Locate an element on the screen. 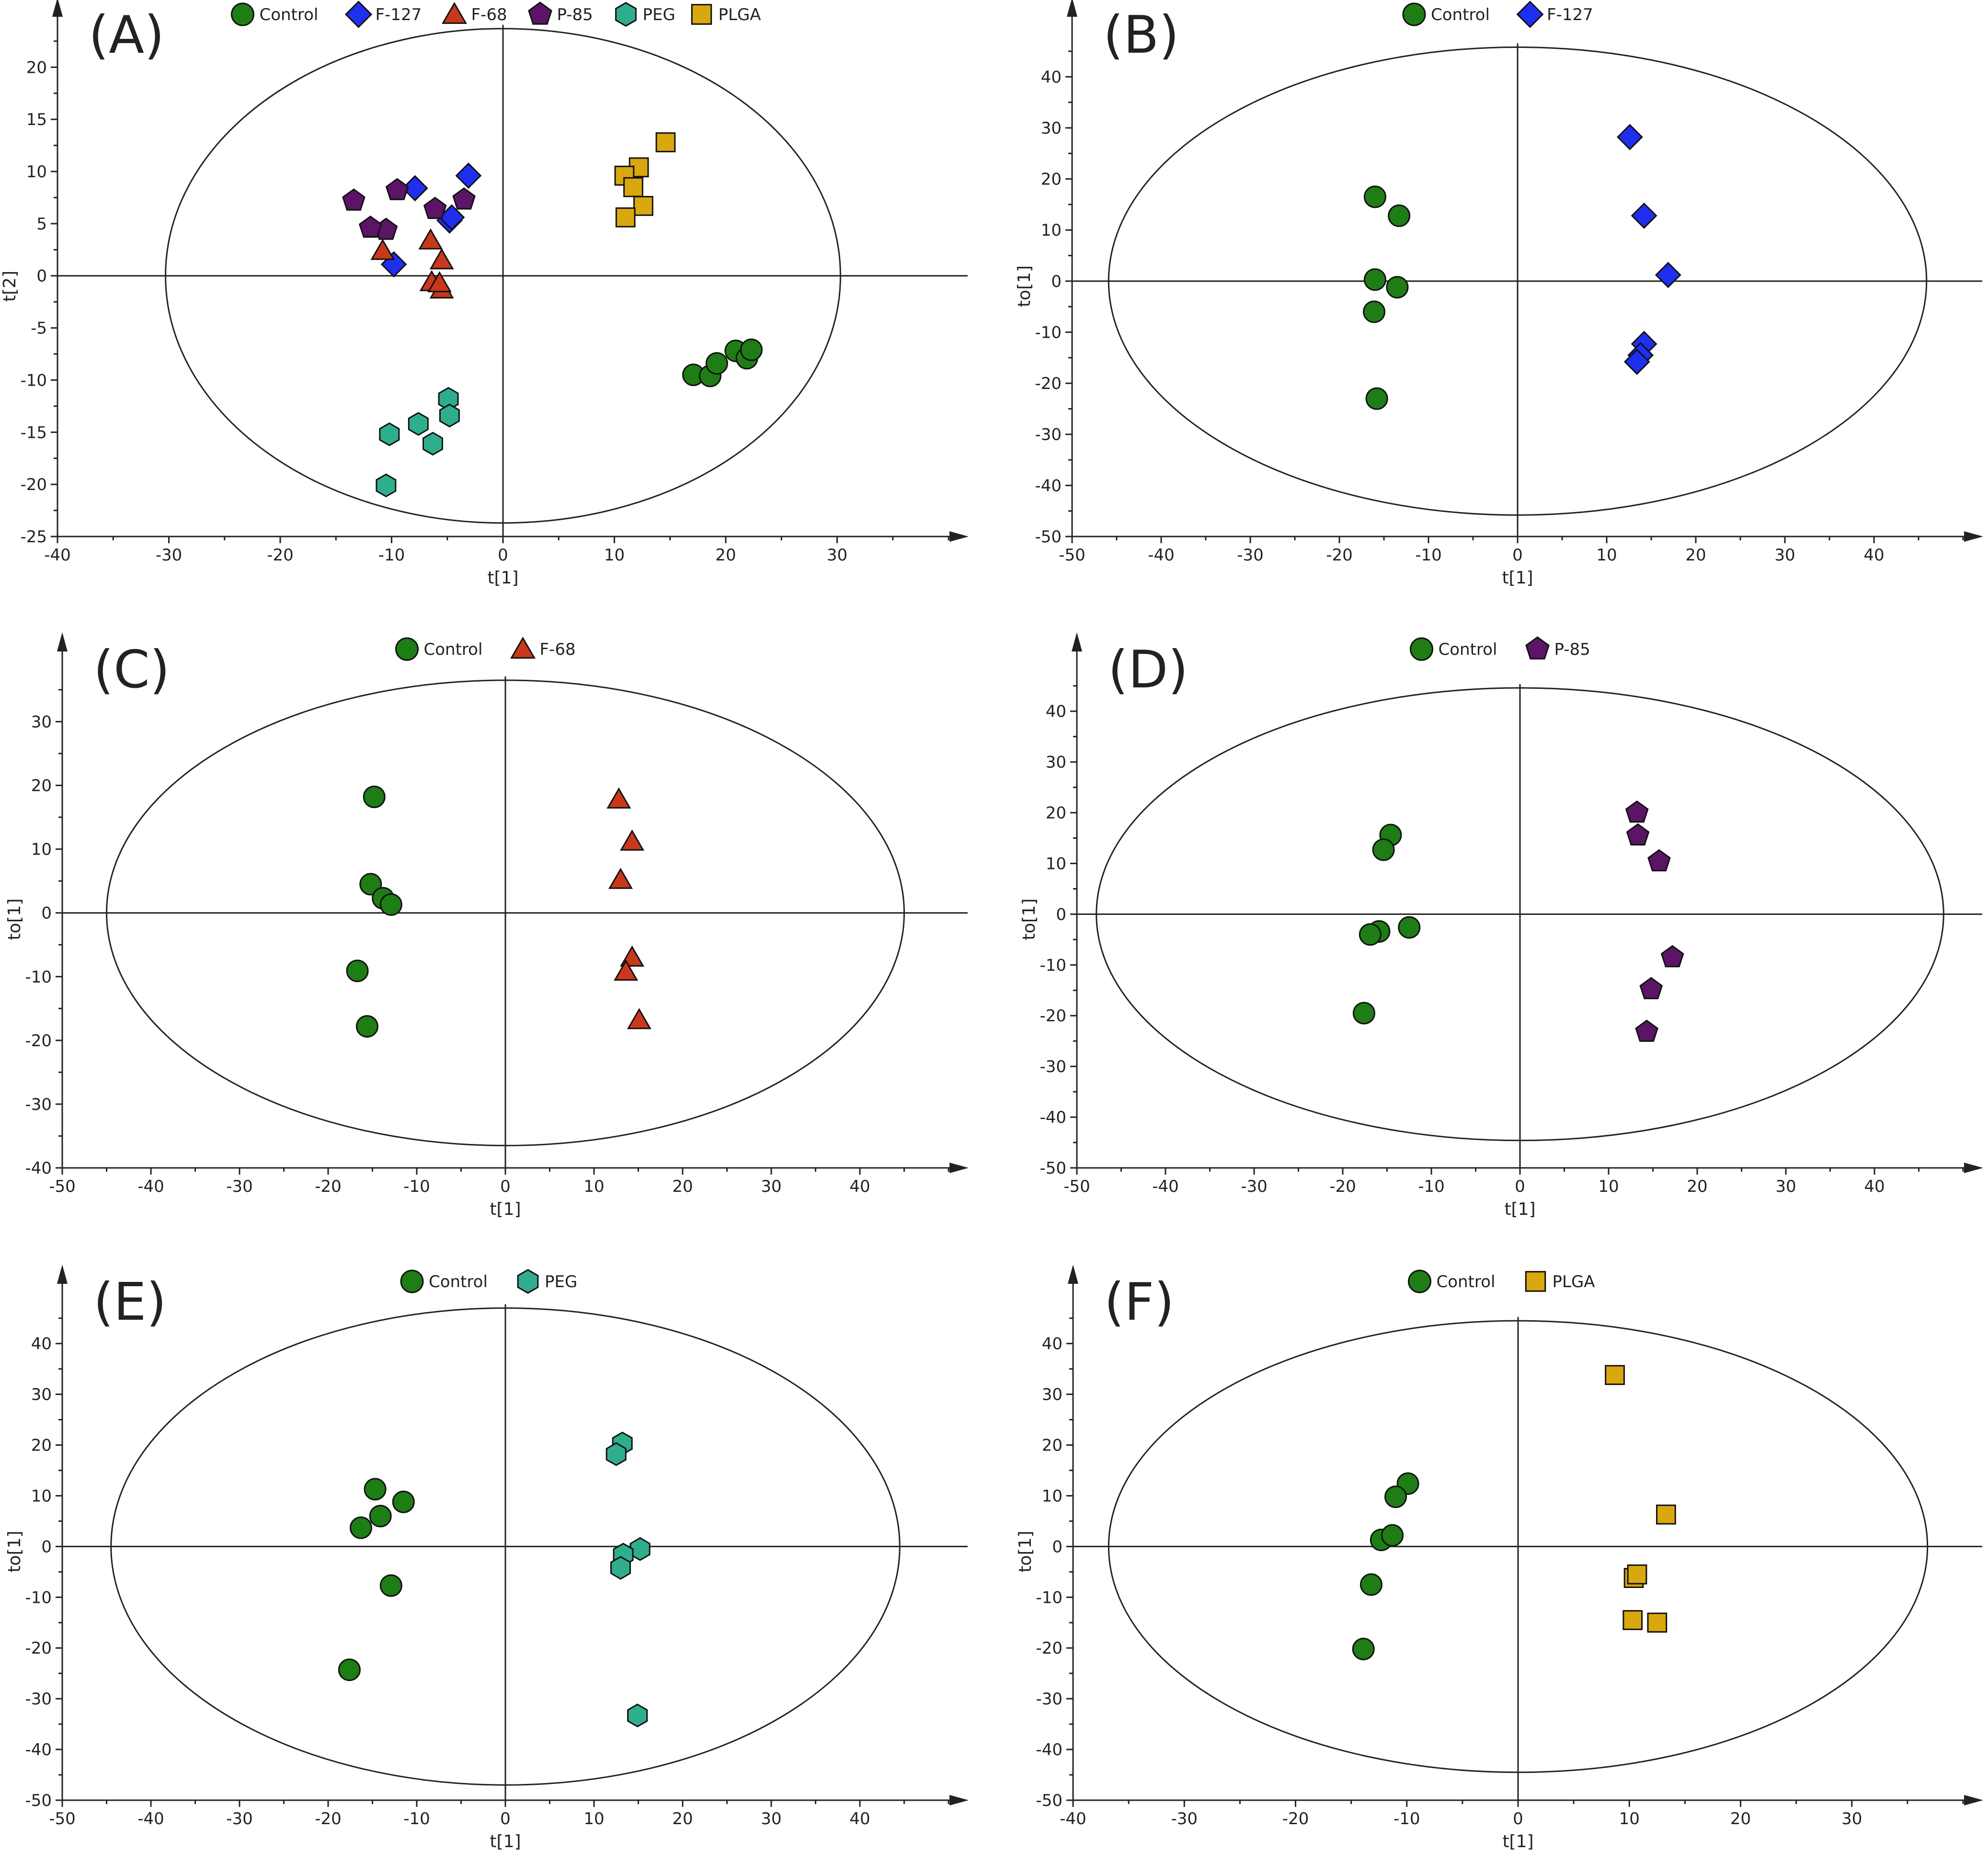 Image resolution: width=1988 pixels, height=1862 pixels. x-tick-label: -30 is located at coordinates (239, 1818).